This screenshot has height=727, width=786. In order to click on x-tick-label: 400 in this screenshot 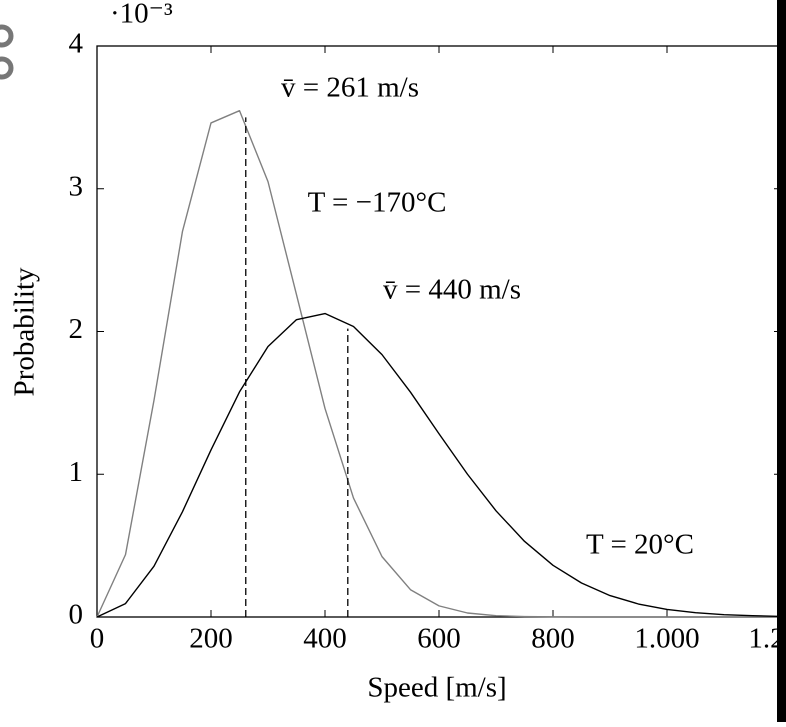, I will do `click(325, 639)`.